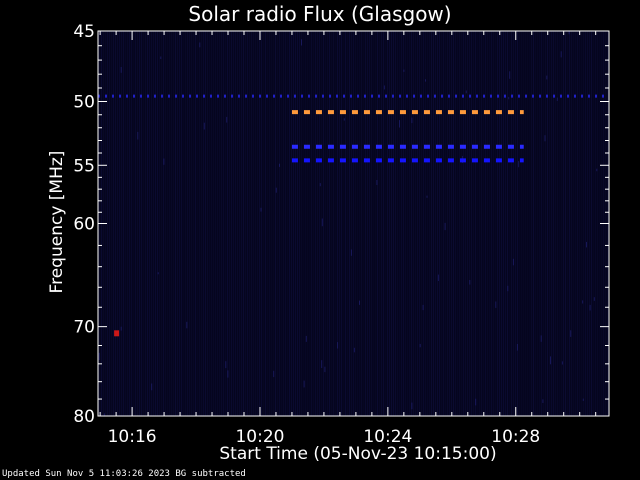 Image resolution: width=640 pixels, height=480 pixels. What do you see at coordinates (84, 32) in the screenshot?
I see `y-tick-label: 45` at bounding box center [84, 32].